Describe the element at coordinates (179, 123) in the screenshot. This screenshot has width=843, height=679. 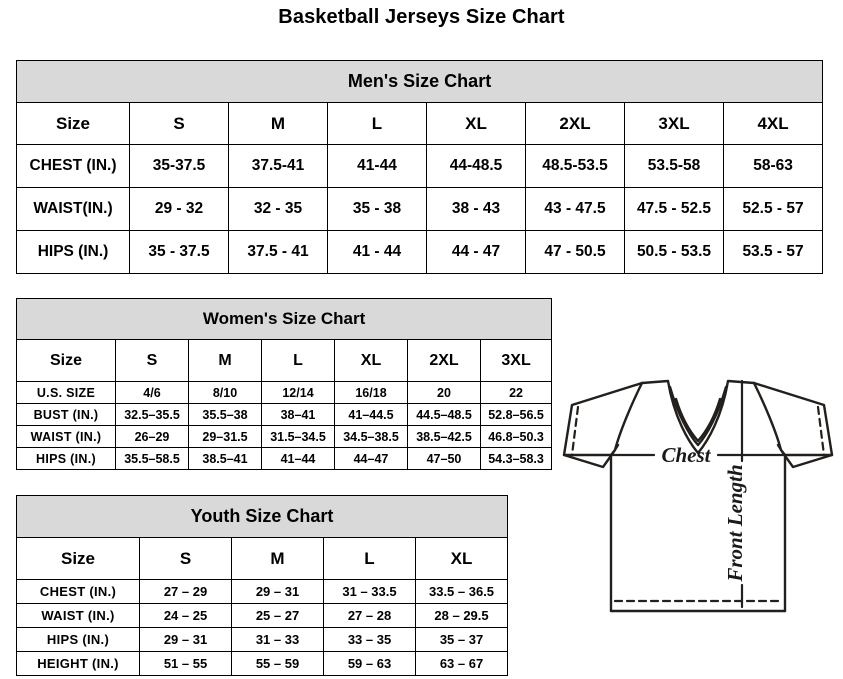
I see `mens-col-s: S` at that location.